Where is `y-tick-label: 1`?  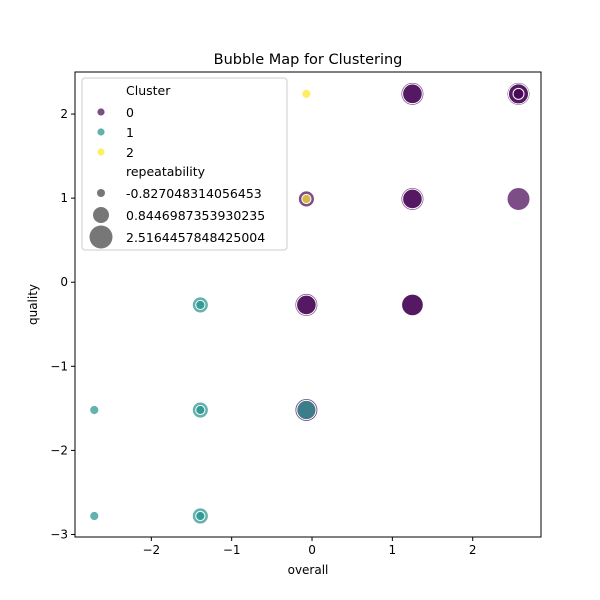
y-tick-label: 1 is located at coordinates (64, 198).